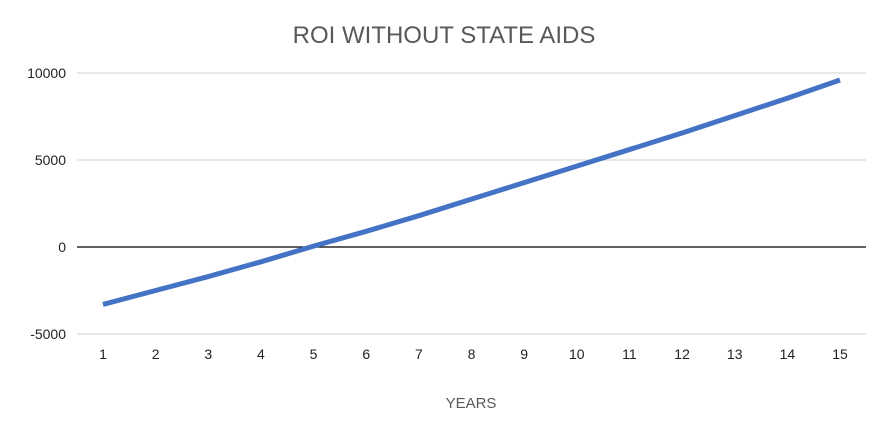 Image resolution: width=888 pixels, height=434 pixels. What do you see at coordinates (46, 203) in the screenshot?
I see `y-axis-tick-labels: 10000 5000 0 -5000` at bounding box center [46, 203].